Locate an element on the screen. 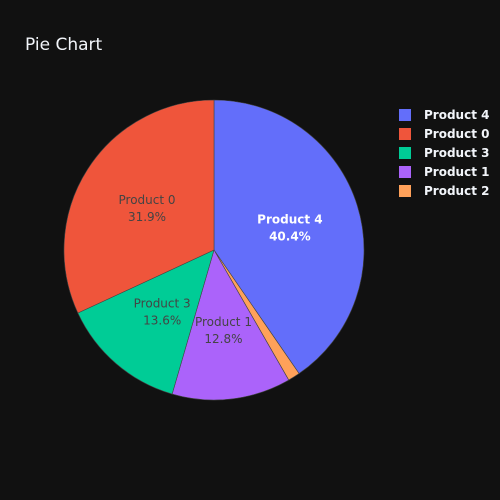  slice-label: Product 1 12.8% is located at coordinates (223, 330).